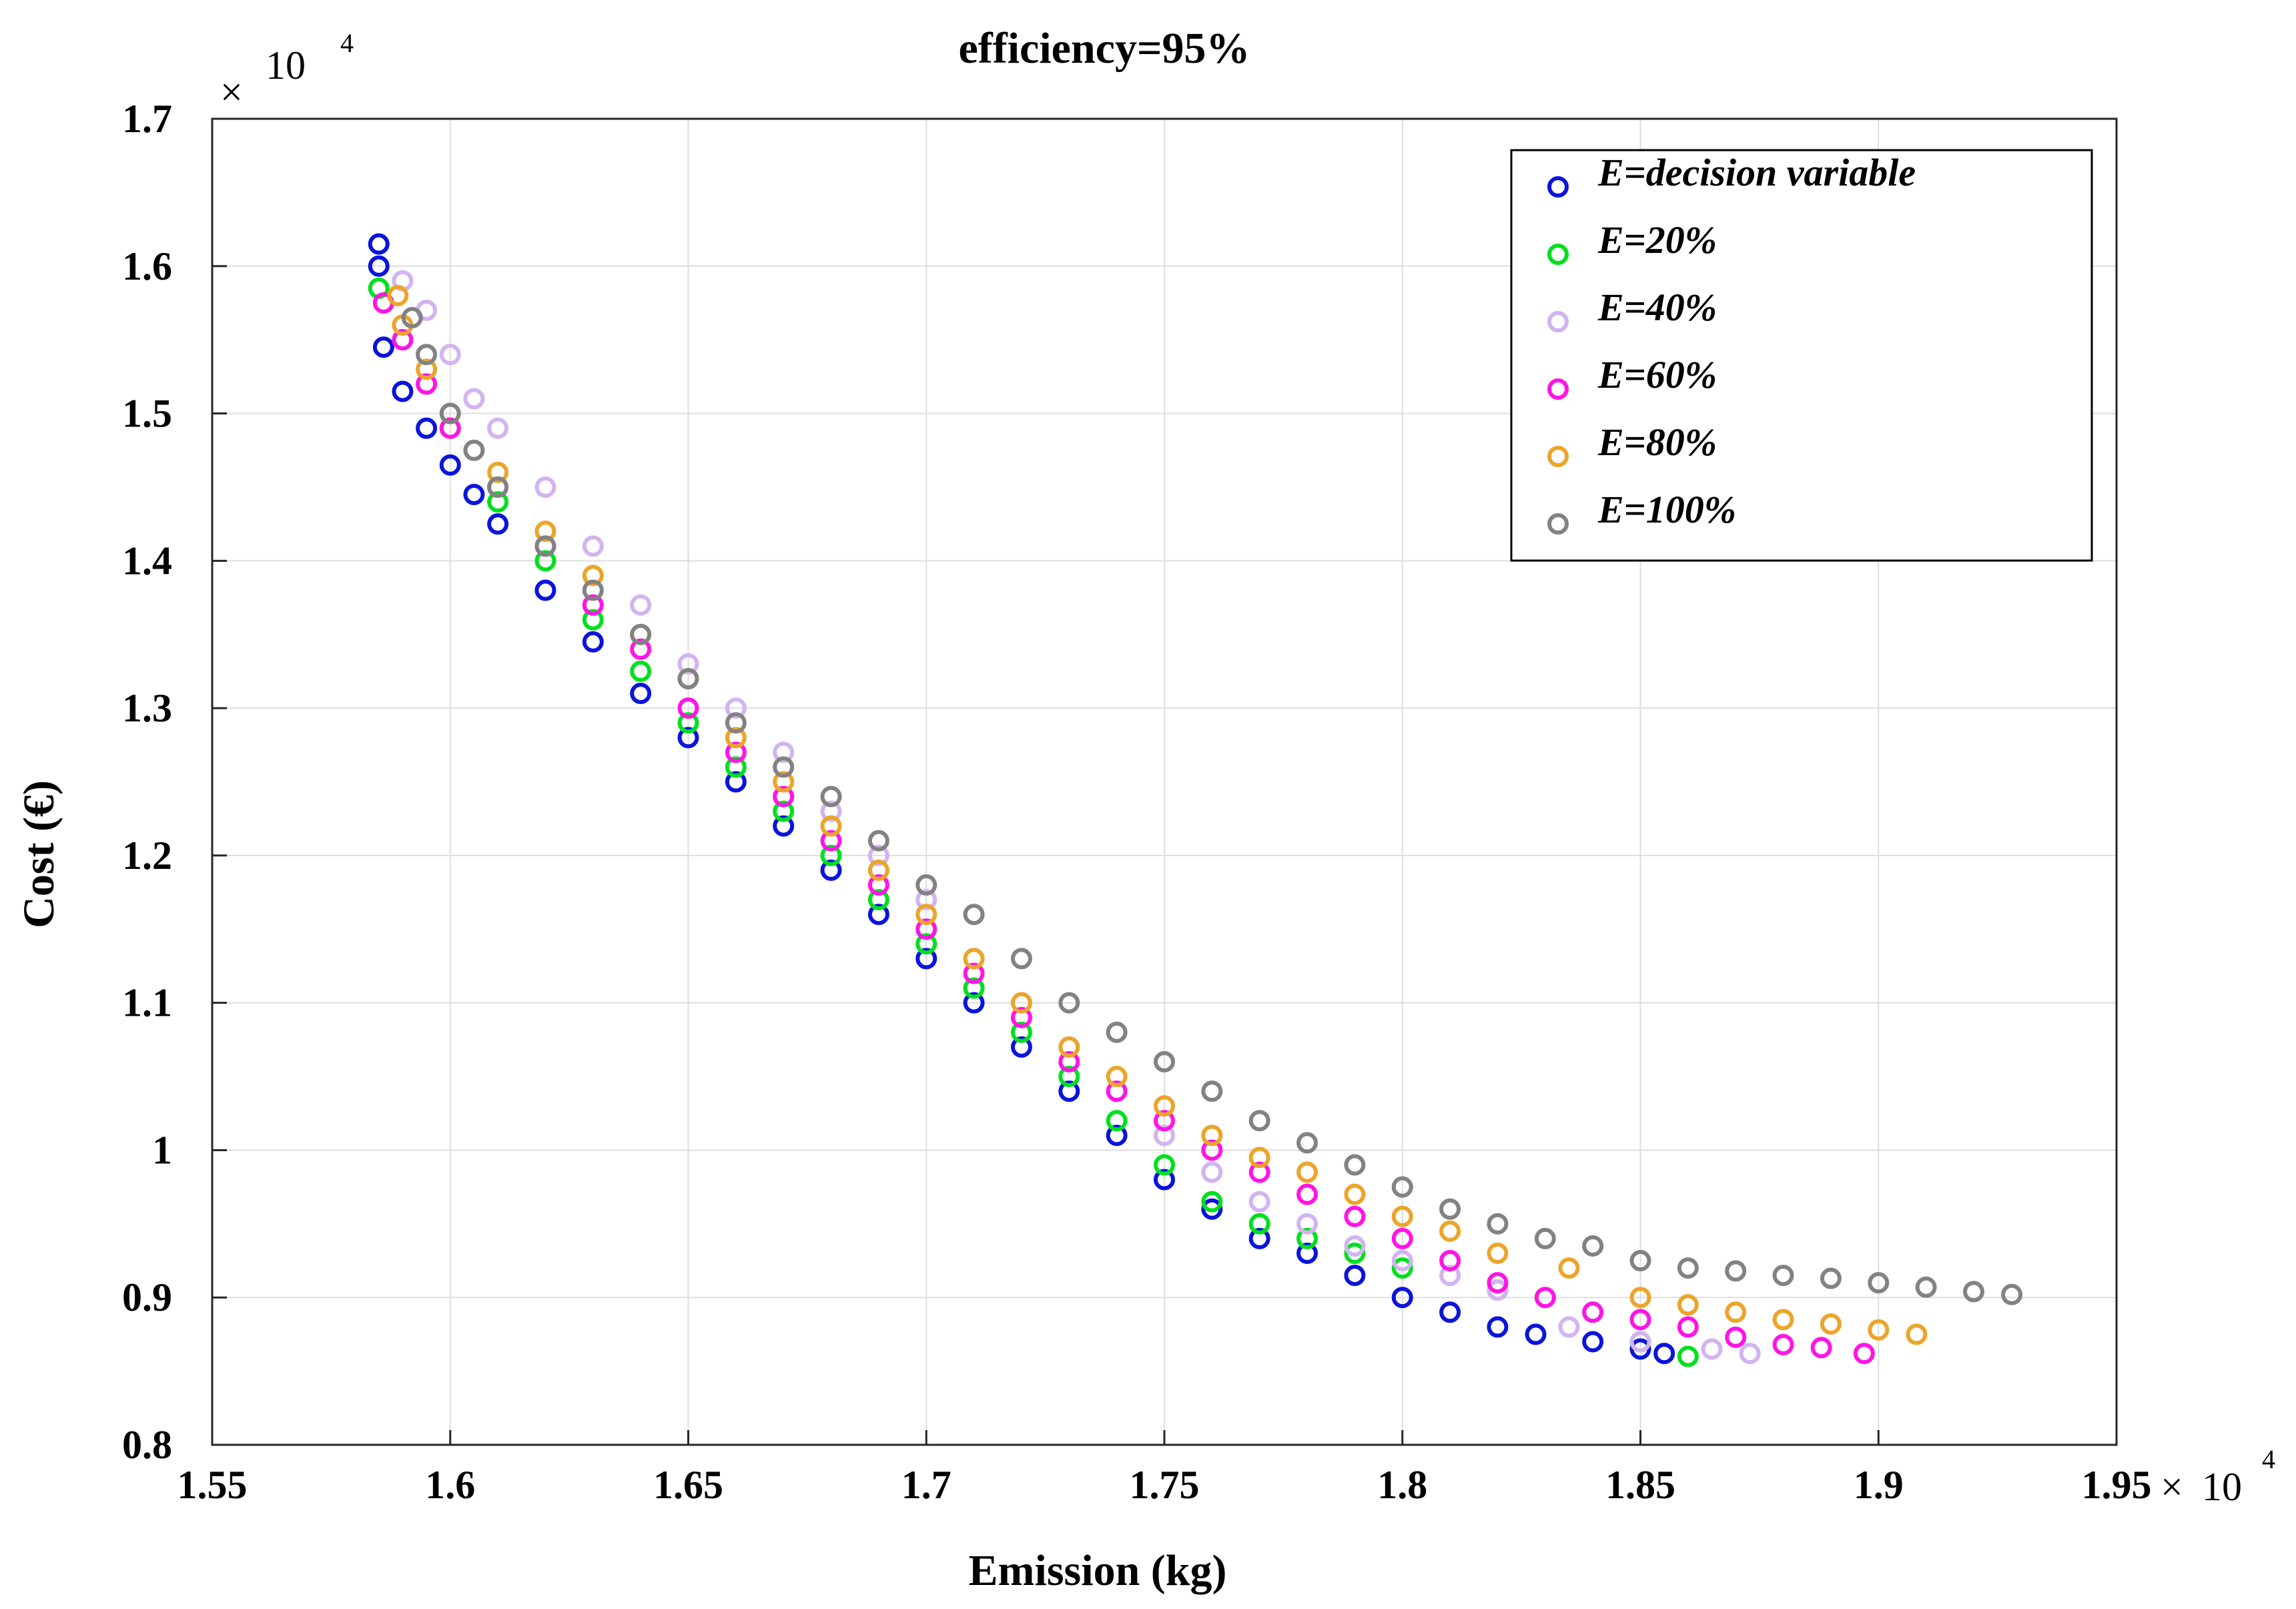  What do you see at coordinates (347, 43) in the screenshot?
I see `y-multiplier-exponent: 4` at bounding box center [347, 43].